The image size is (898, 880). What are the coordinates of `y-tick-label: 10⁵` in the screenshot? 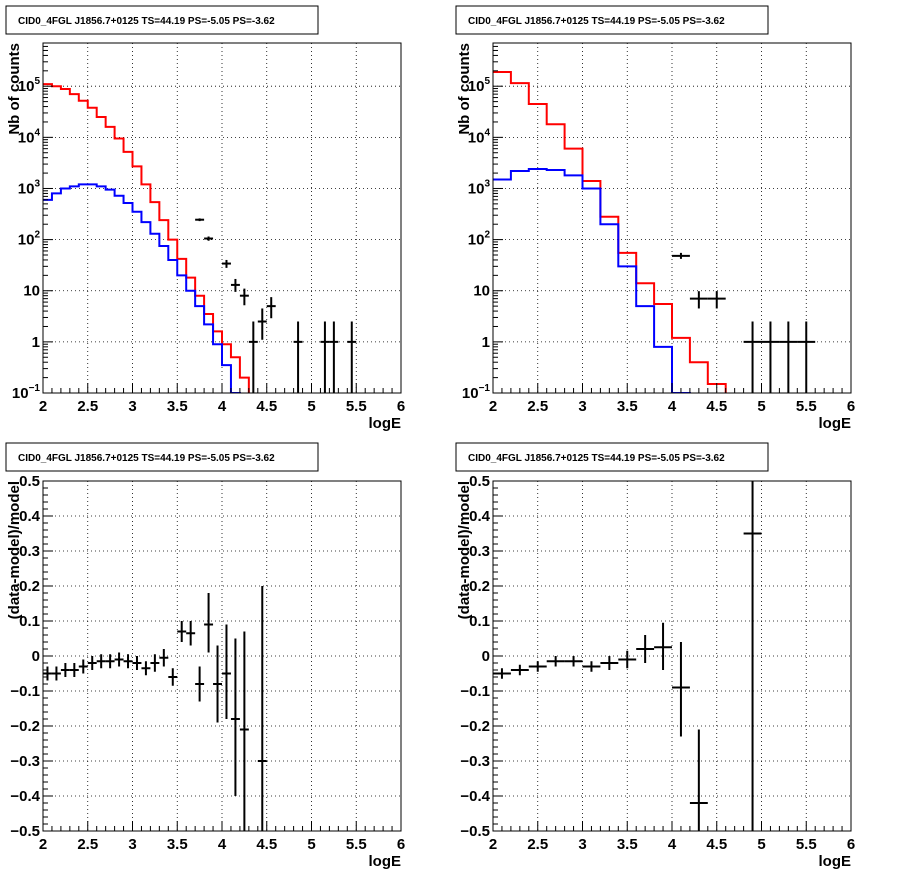 It's located at (29, 85).